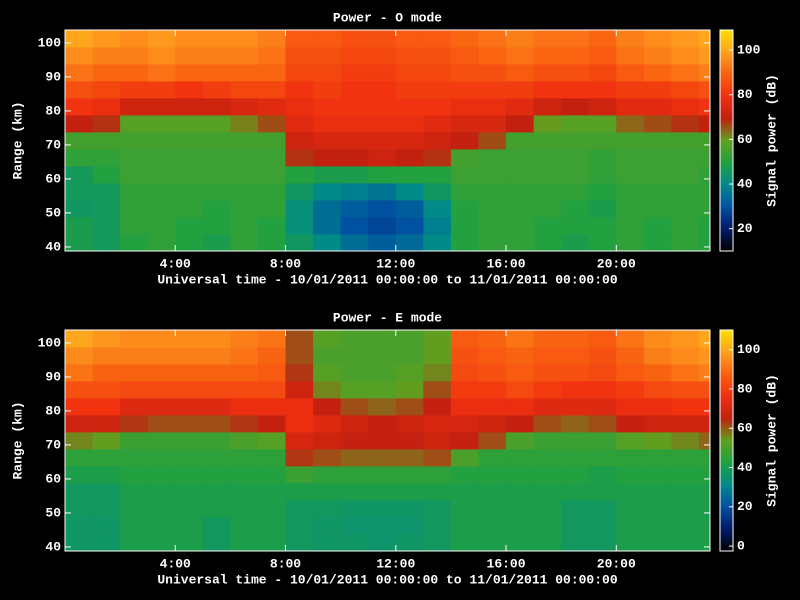 The width and height of the screenshot is (800, 600). I want to click on colorbar-tick-label: 20, so click(745, 506).